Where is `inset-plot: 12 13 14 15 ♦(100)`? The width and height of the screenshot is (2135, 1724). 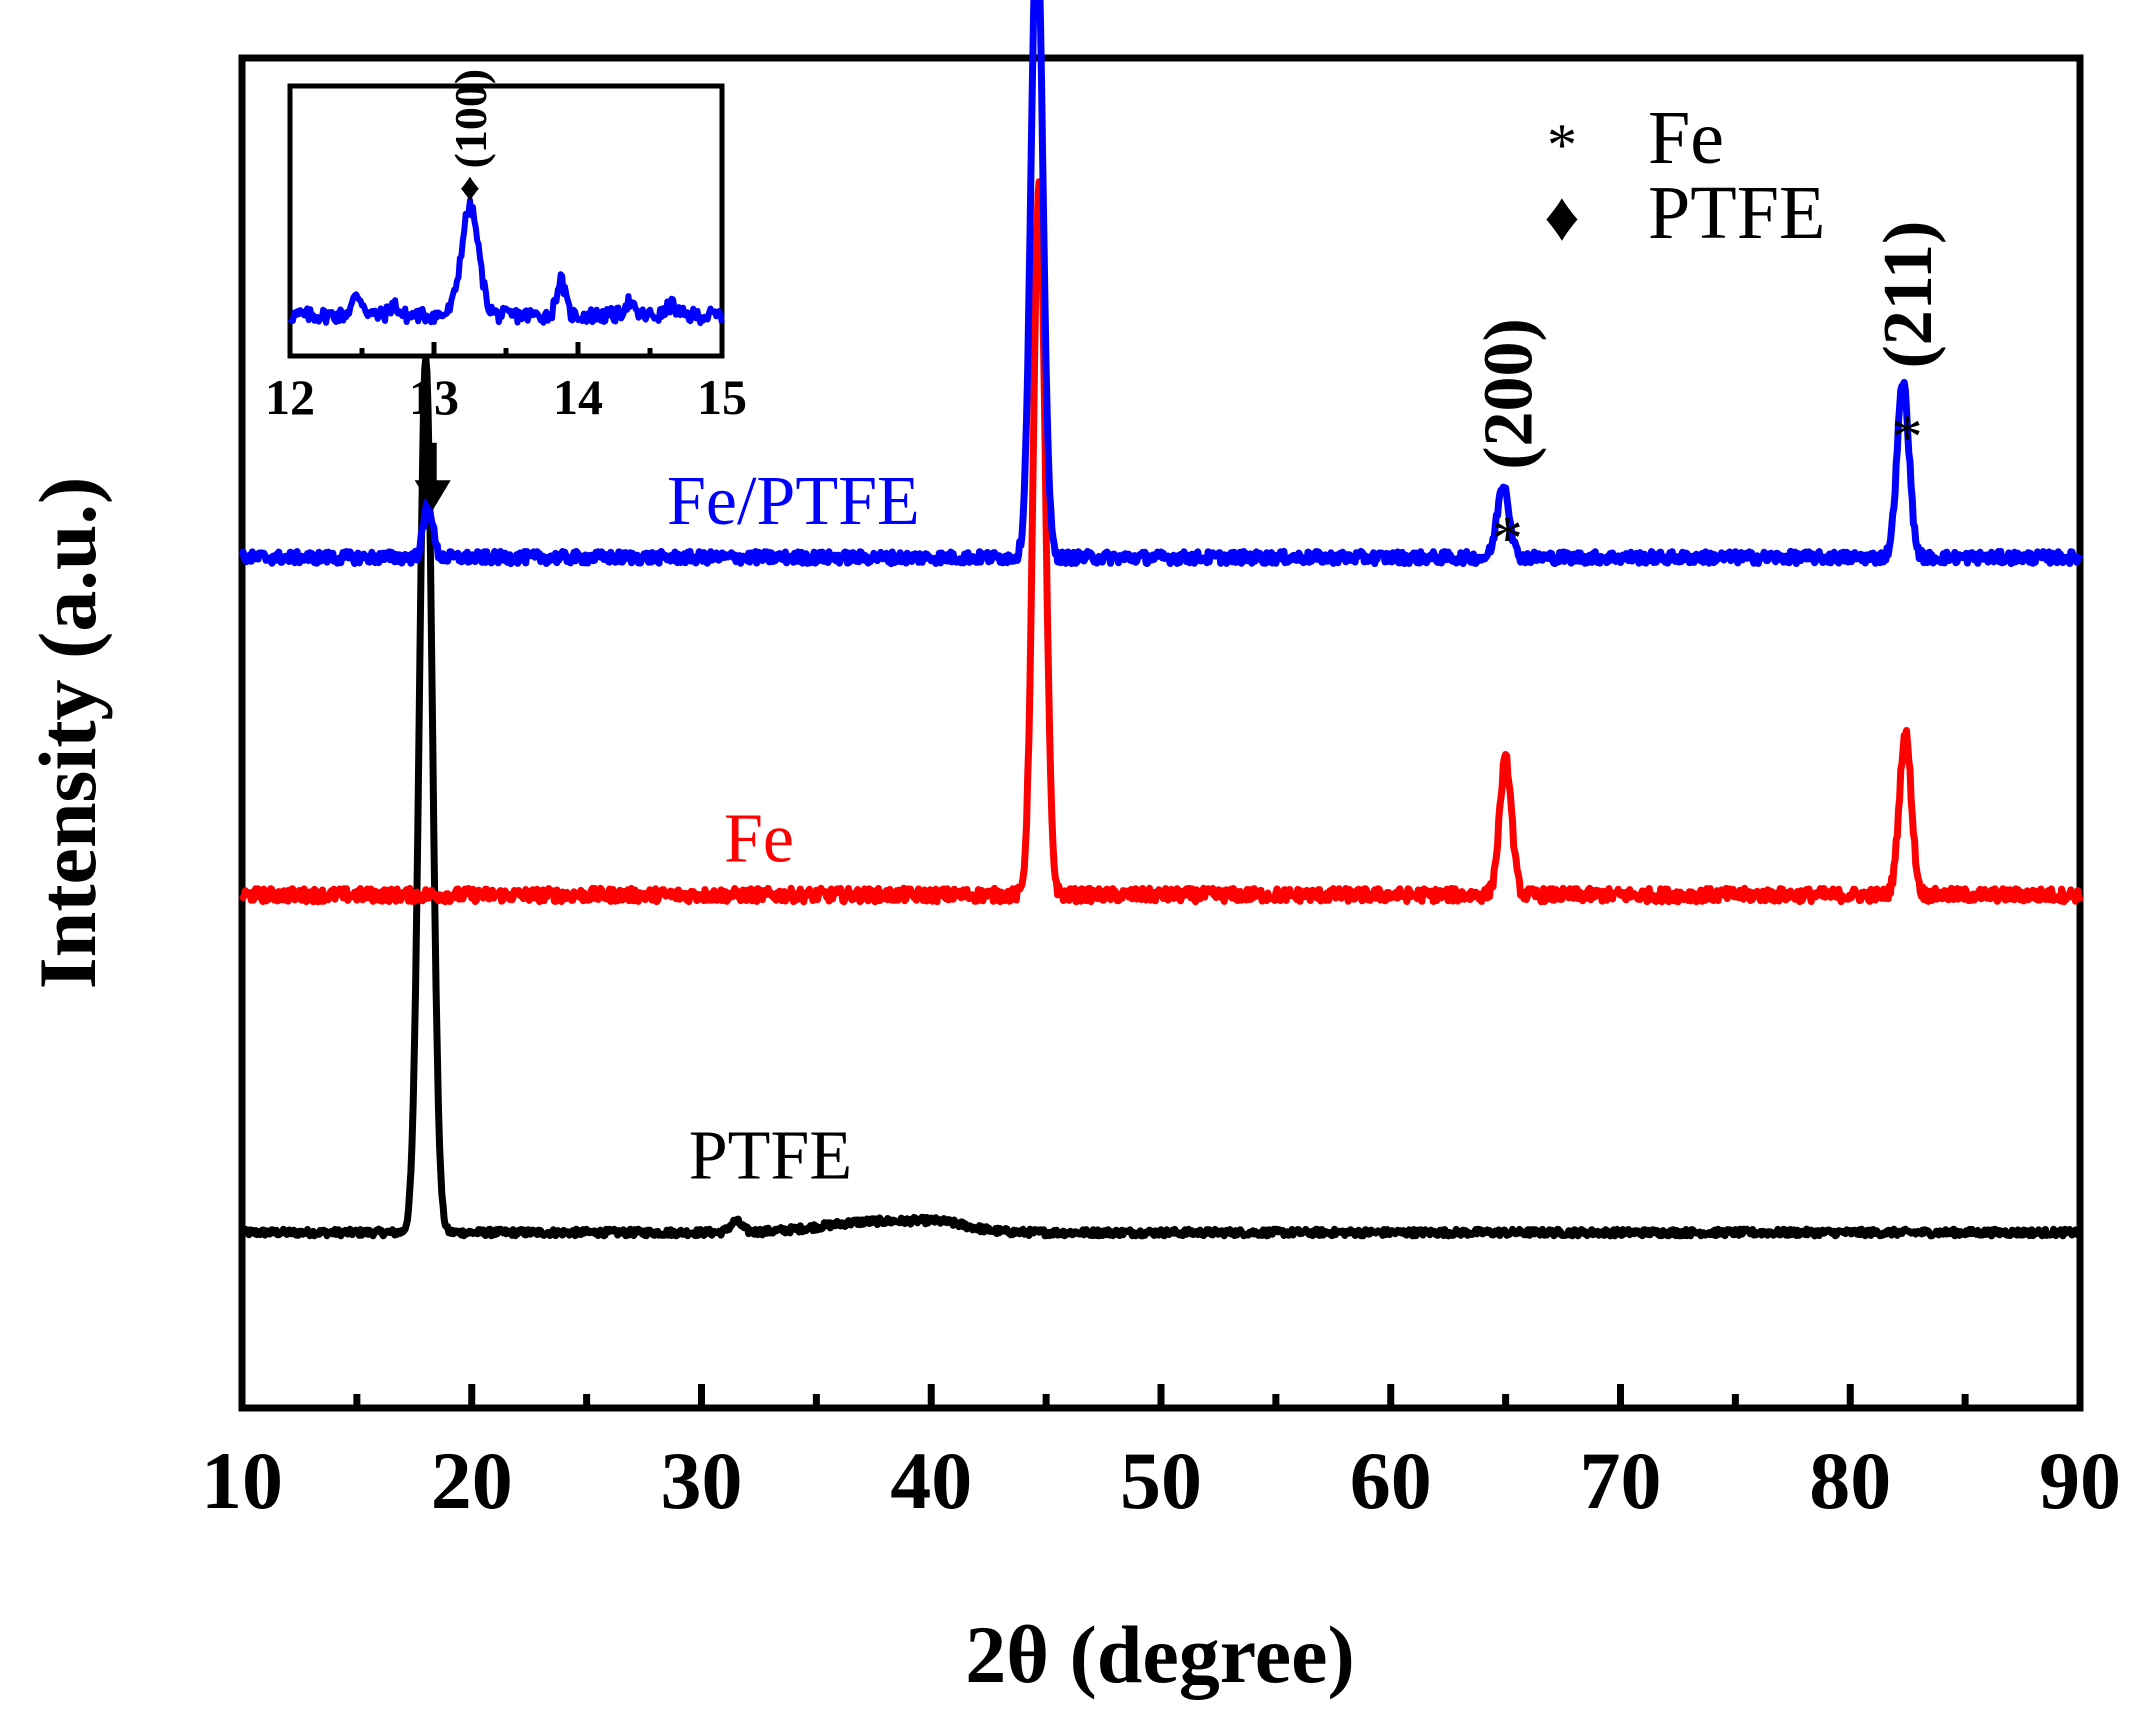
inset-plot: 12 13 14 15 ♦(100) is located at coordinates (506, 247).